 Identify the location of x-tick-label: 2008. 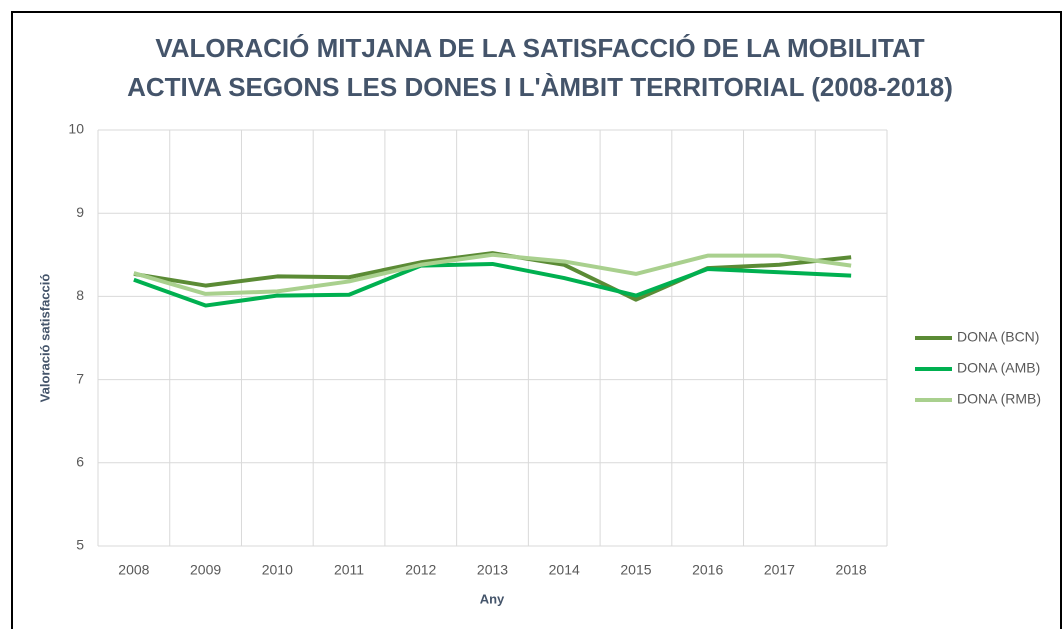
(133, 570).